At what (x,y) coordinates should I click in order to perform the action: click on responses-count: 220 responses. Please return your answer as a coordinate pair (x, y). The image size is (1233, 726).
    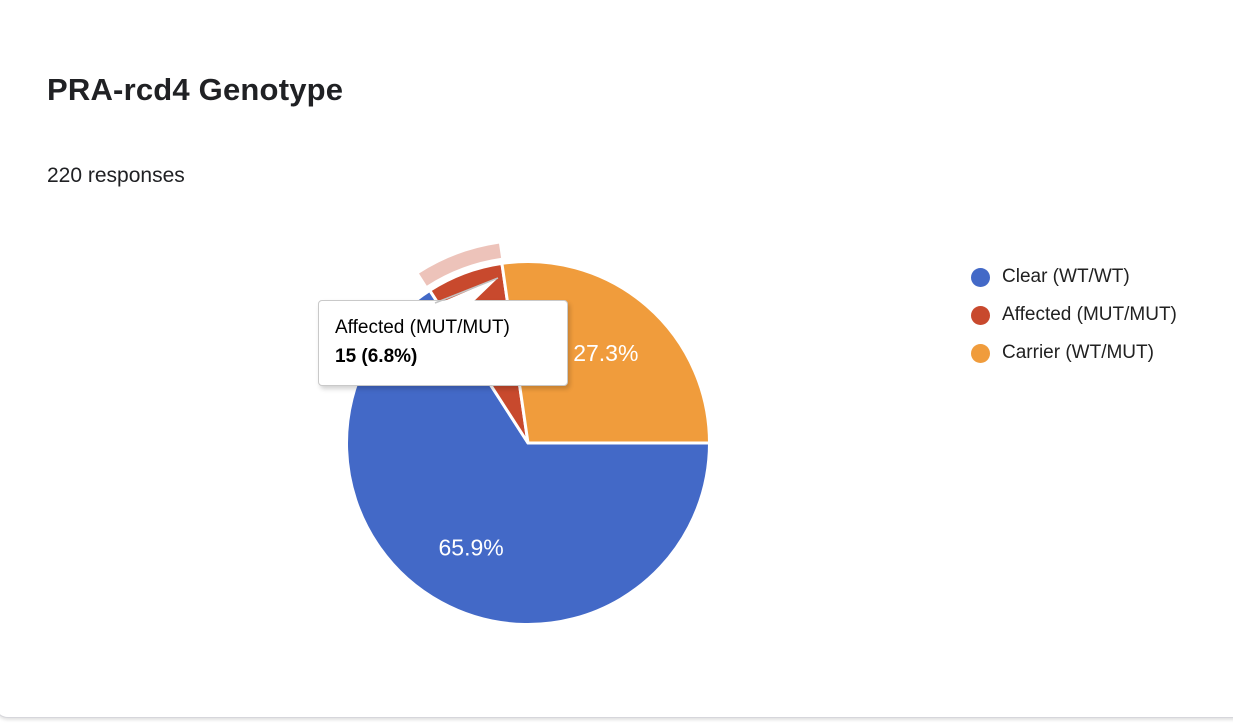
    Looking at the image, I should click on (116, 175).